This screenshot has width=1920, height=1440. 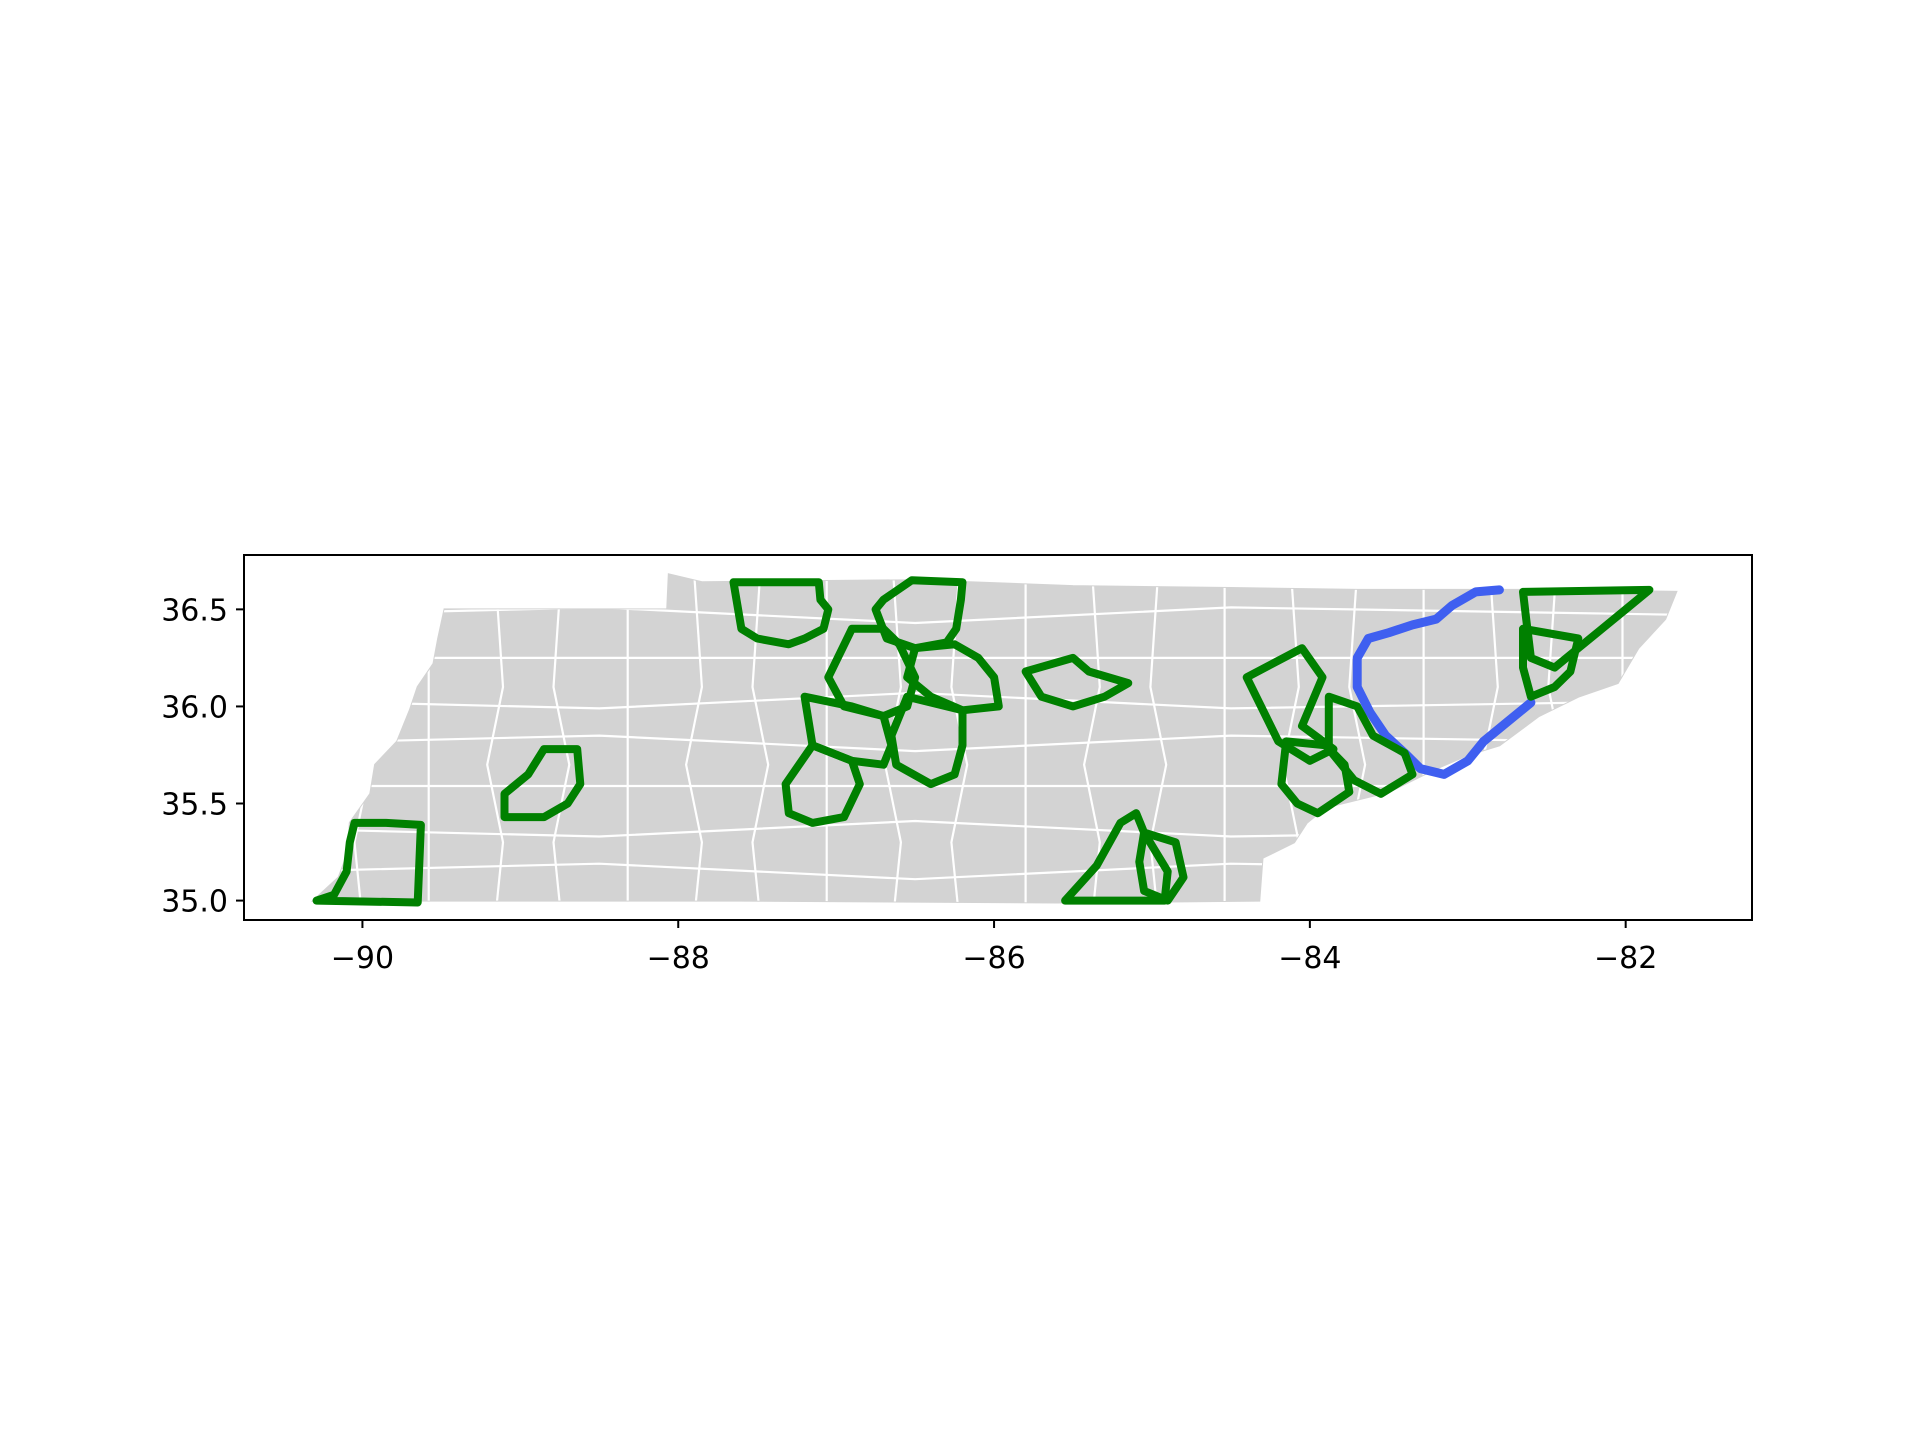 I want to click on y-axis: 35.0 35.5 36.0 36.5, so click(x=202, y=756).